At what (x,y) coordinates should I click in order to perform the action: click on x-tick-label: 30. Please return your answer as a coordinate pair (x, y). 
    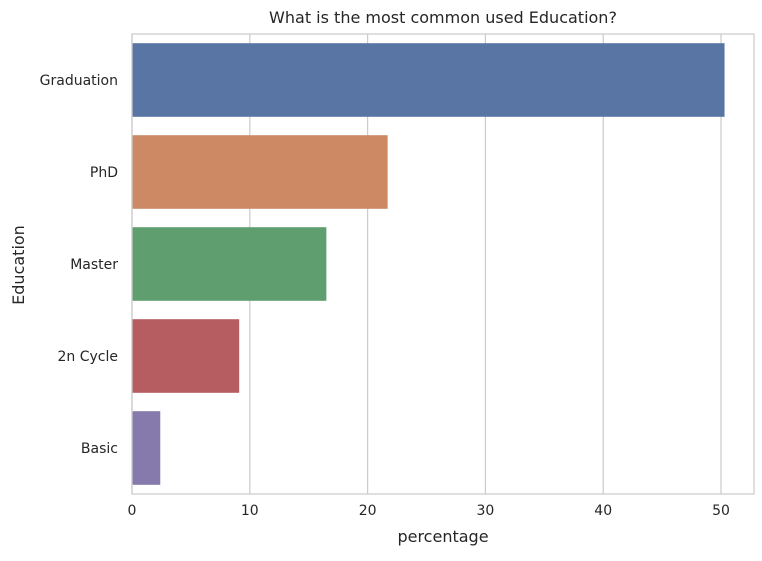
    Looking at the image, I should click on (485, 511).